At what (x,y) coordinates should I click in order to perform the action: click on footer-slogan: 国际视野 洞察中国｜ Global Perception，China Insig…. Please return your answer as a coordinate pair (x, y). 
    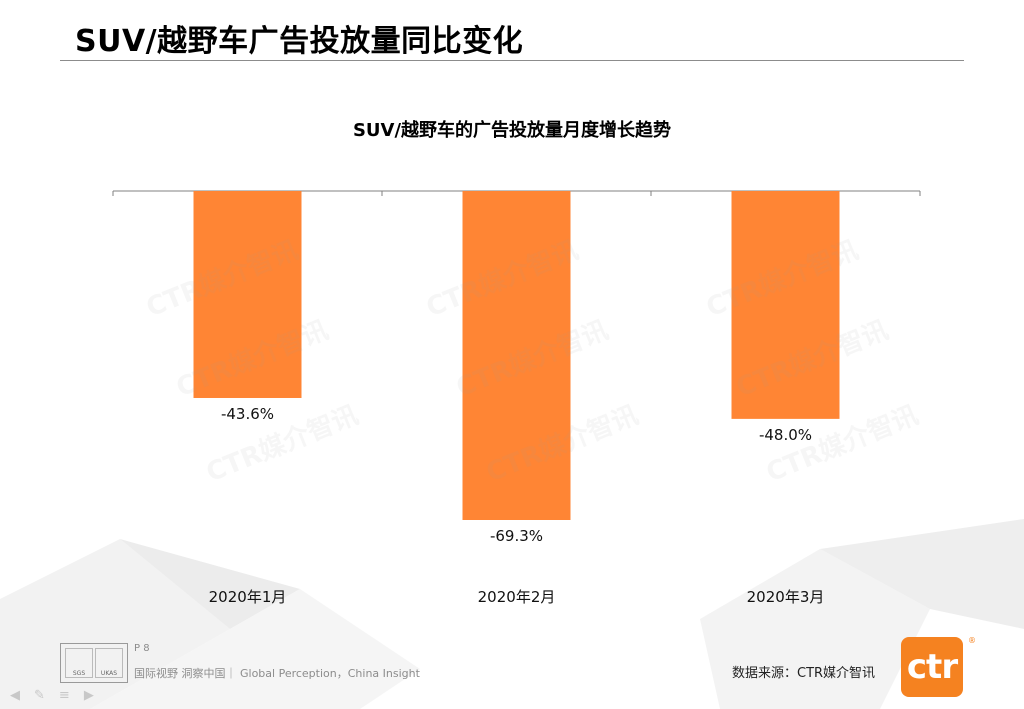
    Looking at the image, I should click on (277, 673).